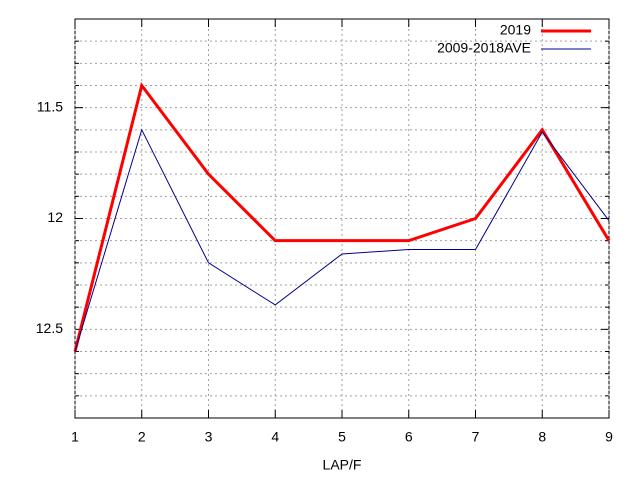  I want to click on x-tick-label: 4, so click(275, 437).